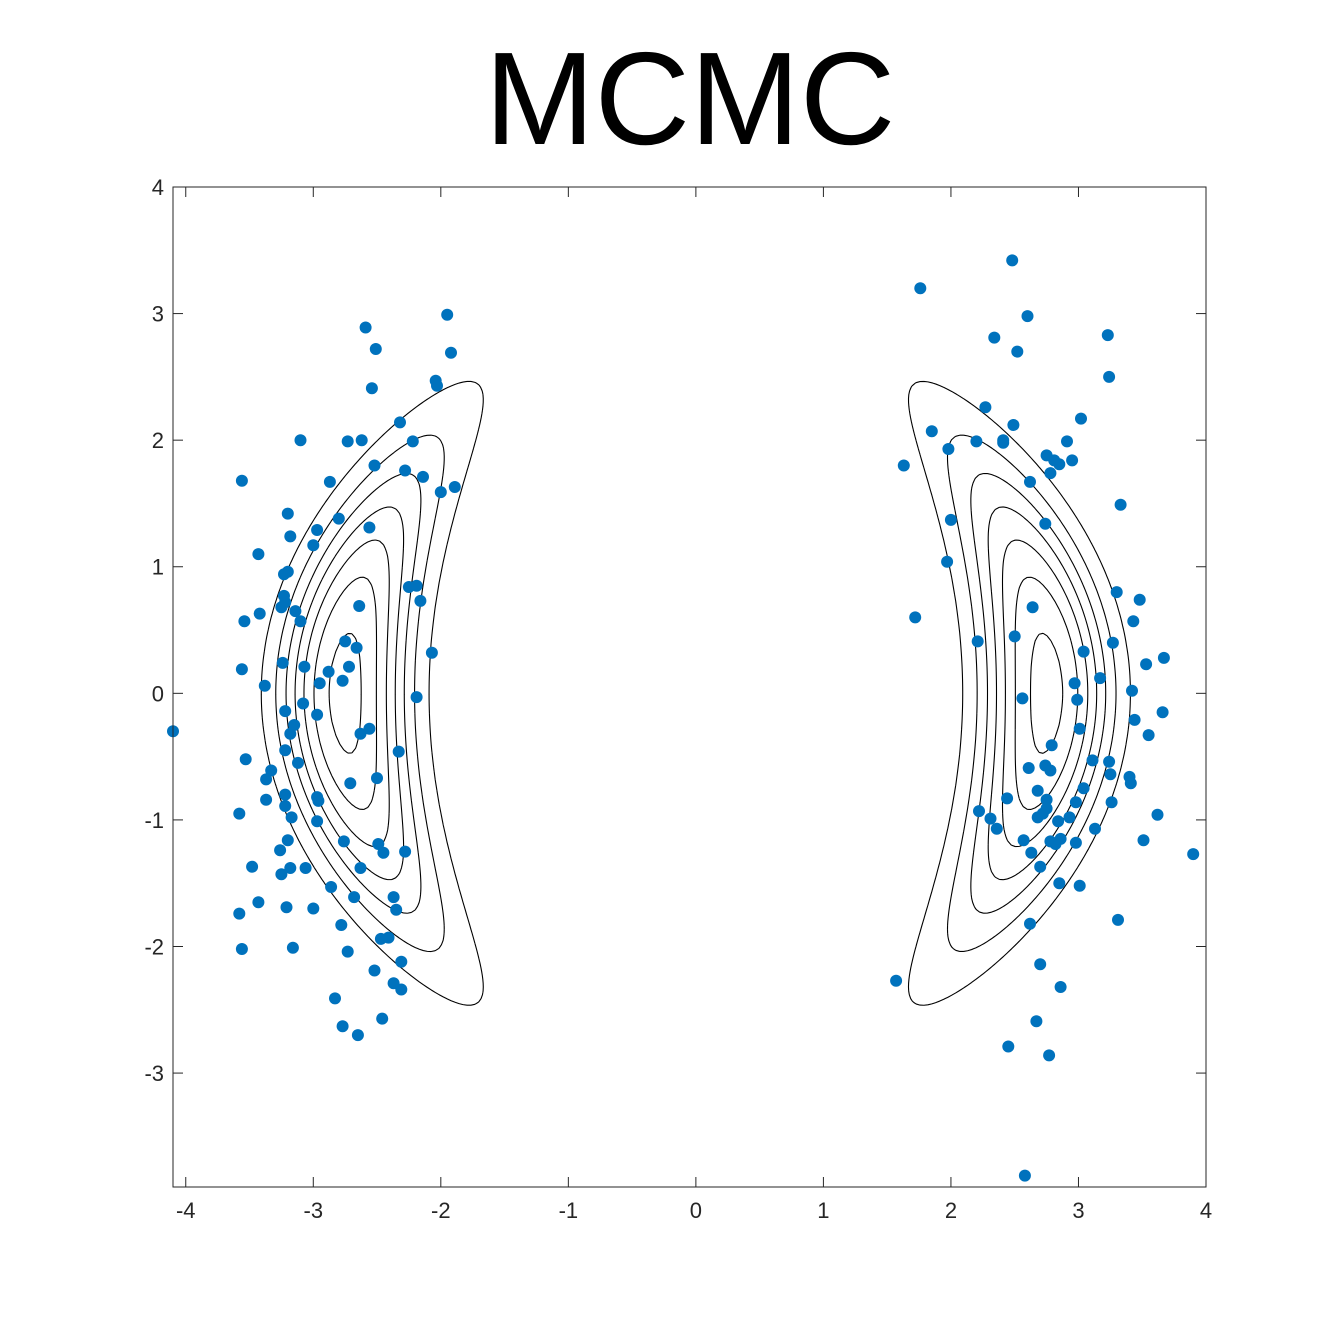 This screenshot has height=1333, width=1333. I want to click on x-tick-label: 0, so click(696, 1210).